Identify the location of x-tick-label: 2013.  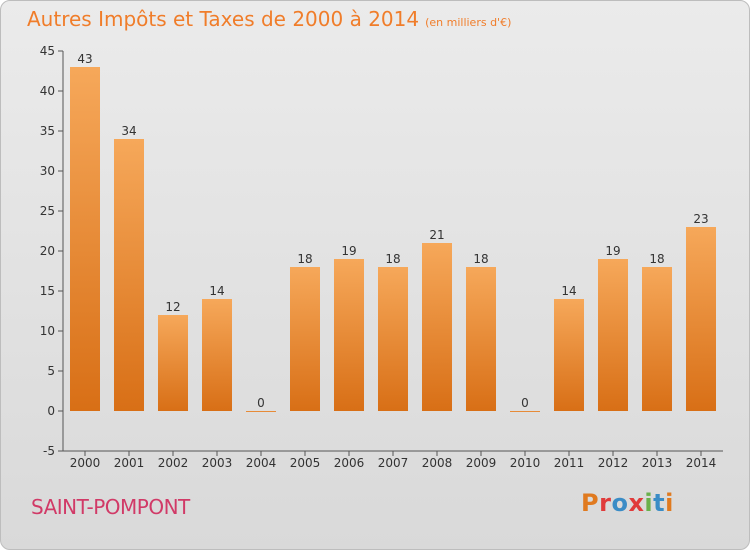
(657, 463).